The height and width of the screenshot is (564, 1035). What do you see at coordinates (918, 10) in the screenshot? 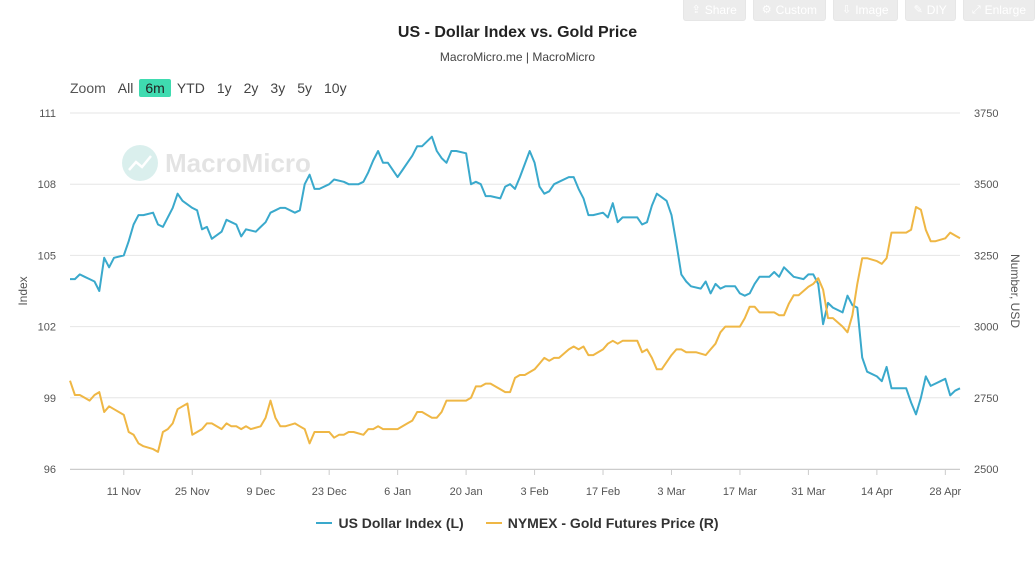
I see `pencil-icon: ✎` at bounding box center [918, 10].